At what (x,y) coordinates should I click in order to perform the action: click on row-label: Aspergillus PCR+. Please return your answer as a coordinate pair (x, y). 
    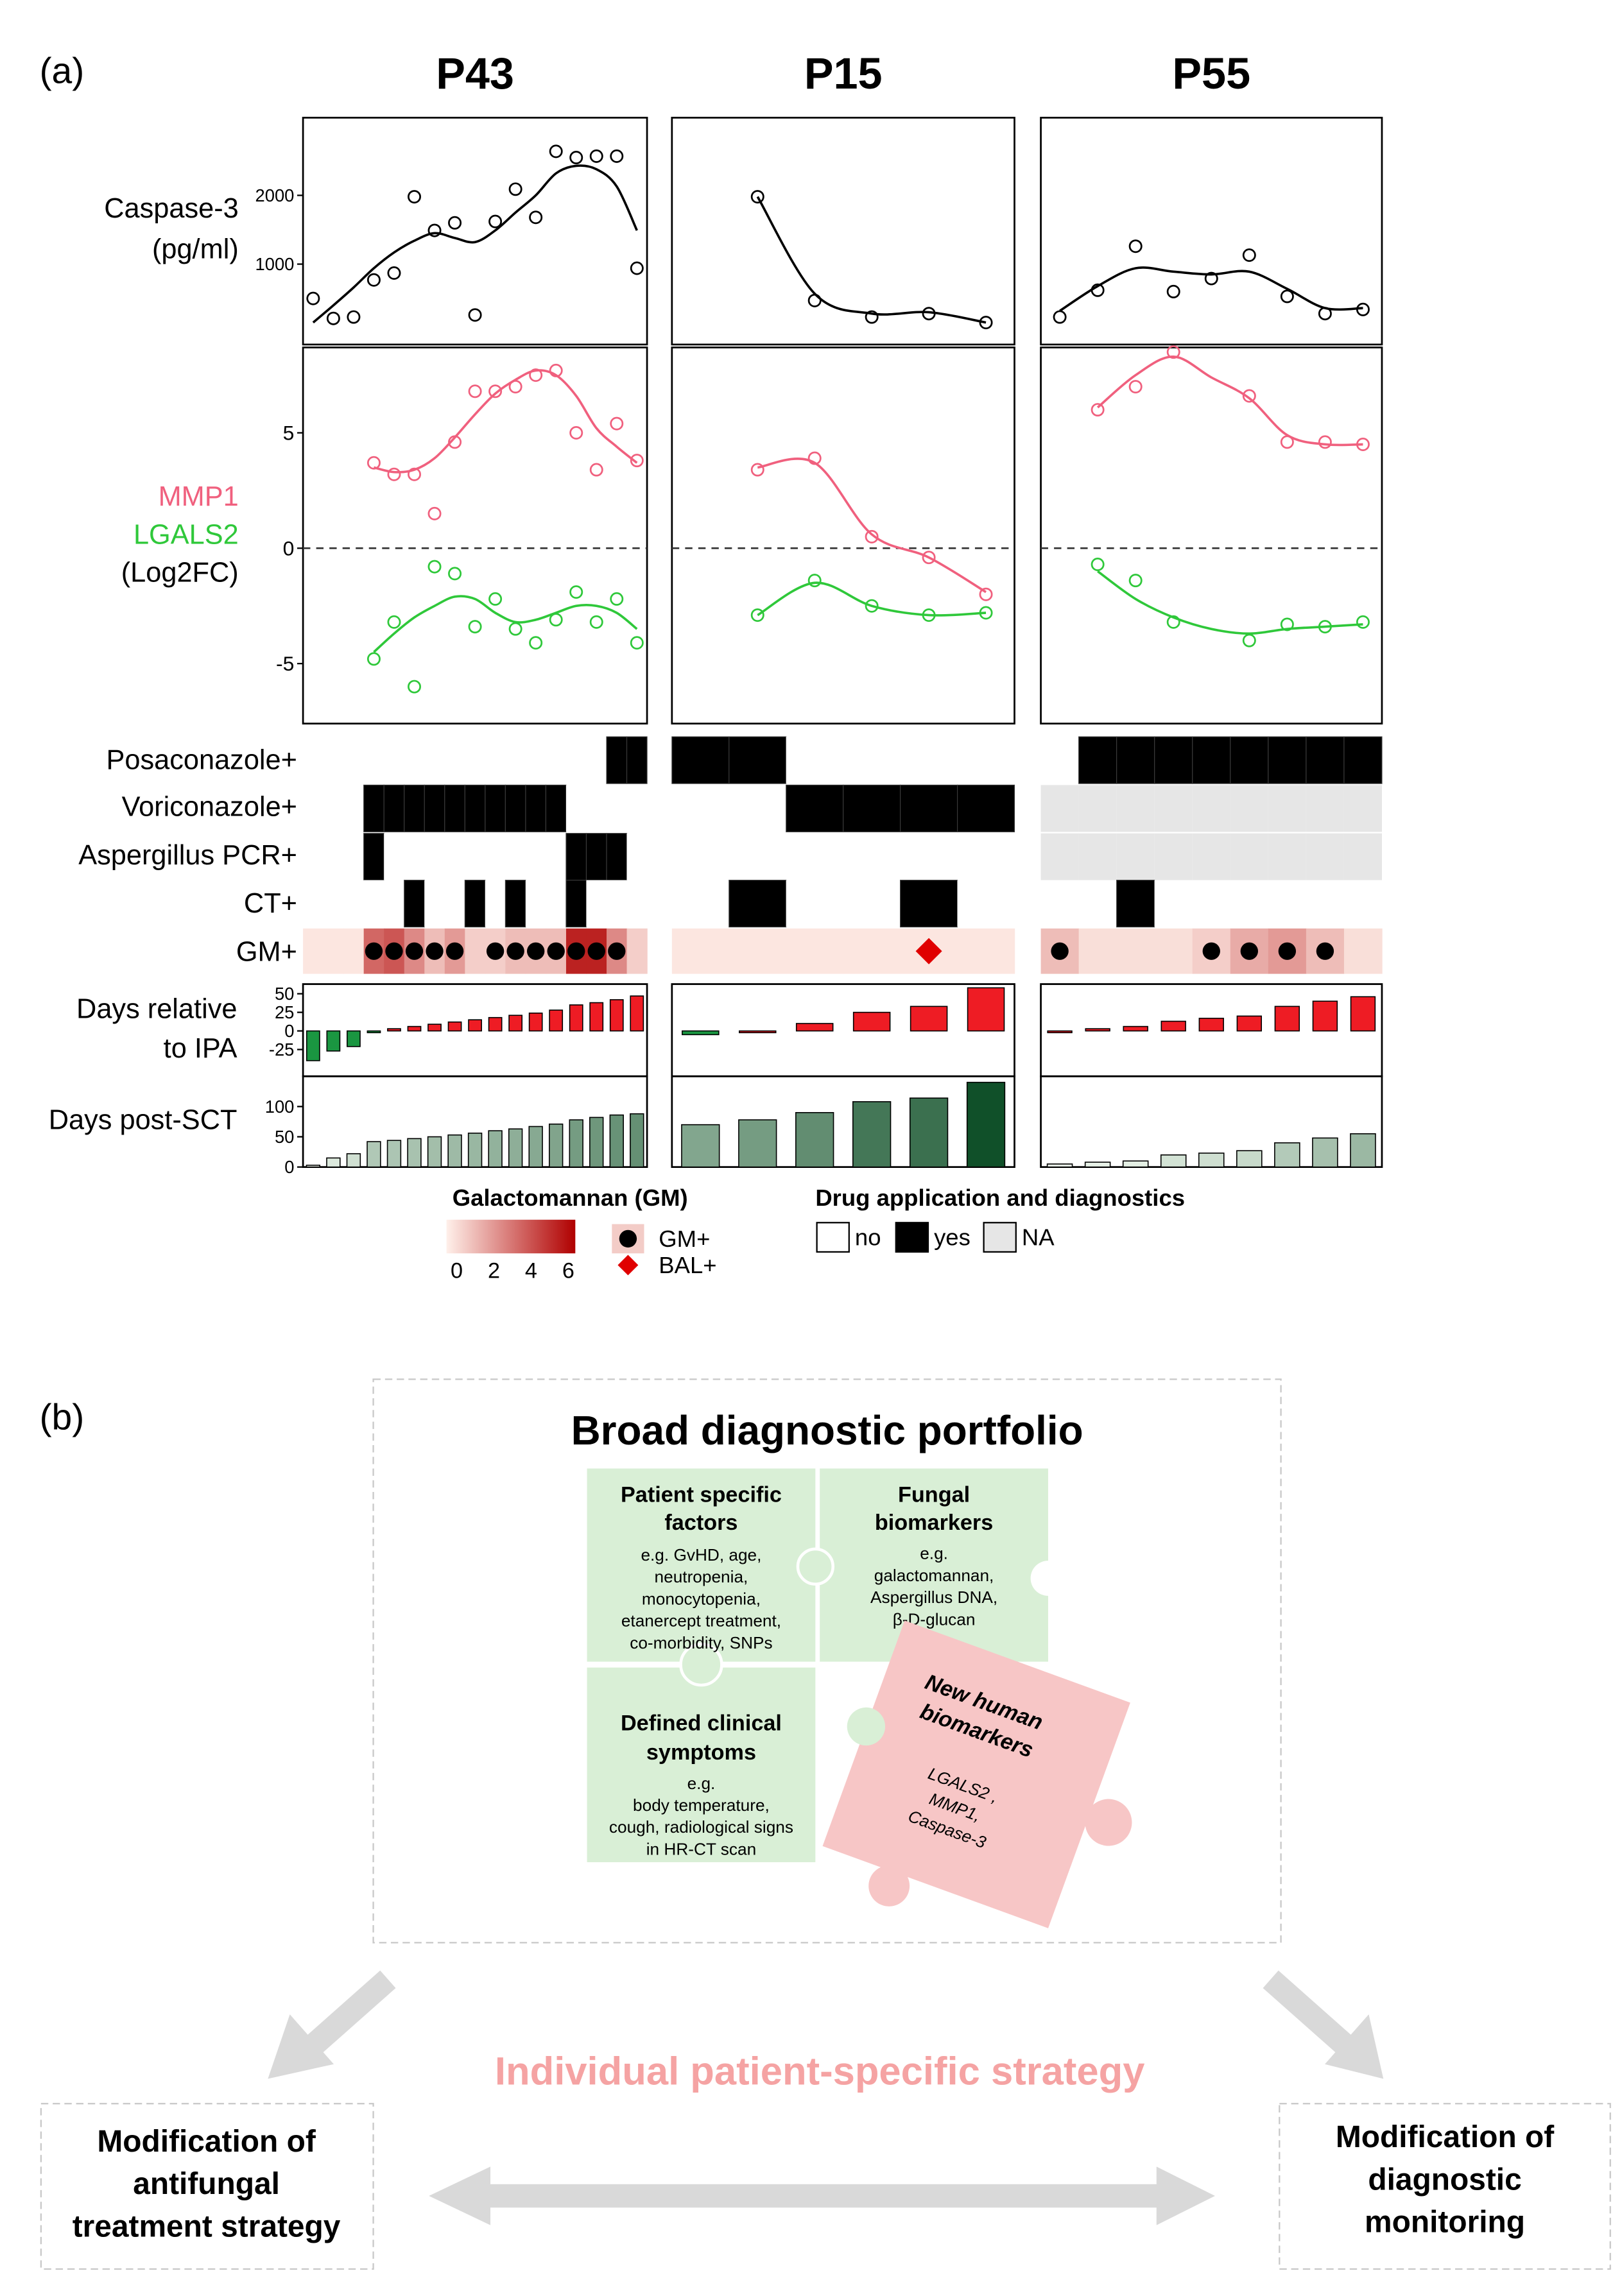
    Looking at the image, I should click on (188, 855).